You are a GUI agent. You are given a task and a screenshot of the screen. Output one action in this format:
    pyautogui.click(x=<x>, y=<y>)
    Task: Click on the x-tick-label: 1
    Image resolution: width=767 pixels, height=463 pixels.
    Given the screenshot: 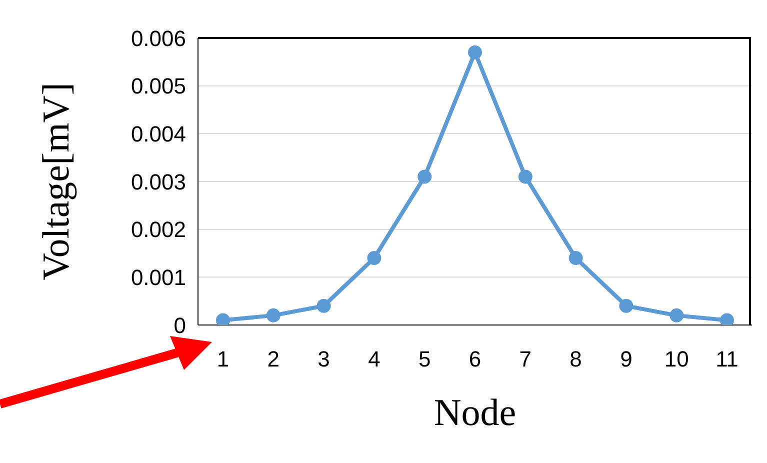 What is the action you would take?
    pyautogui.click(x=223, y=359)
    